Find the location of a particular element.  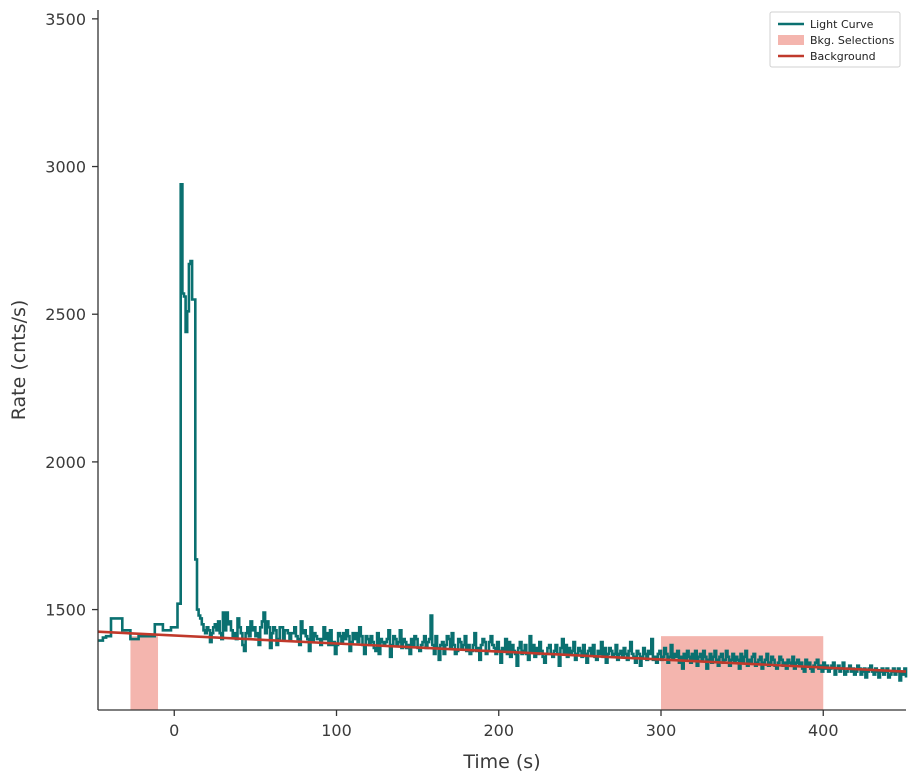

background-fit-line is located at coordinates (502, 651).